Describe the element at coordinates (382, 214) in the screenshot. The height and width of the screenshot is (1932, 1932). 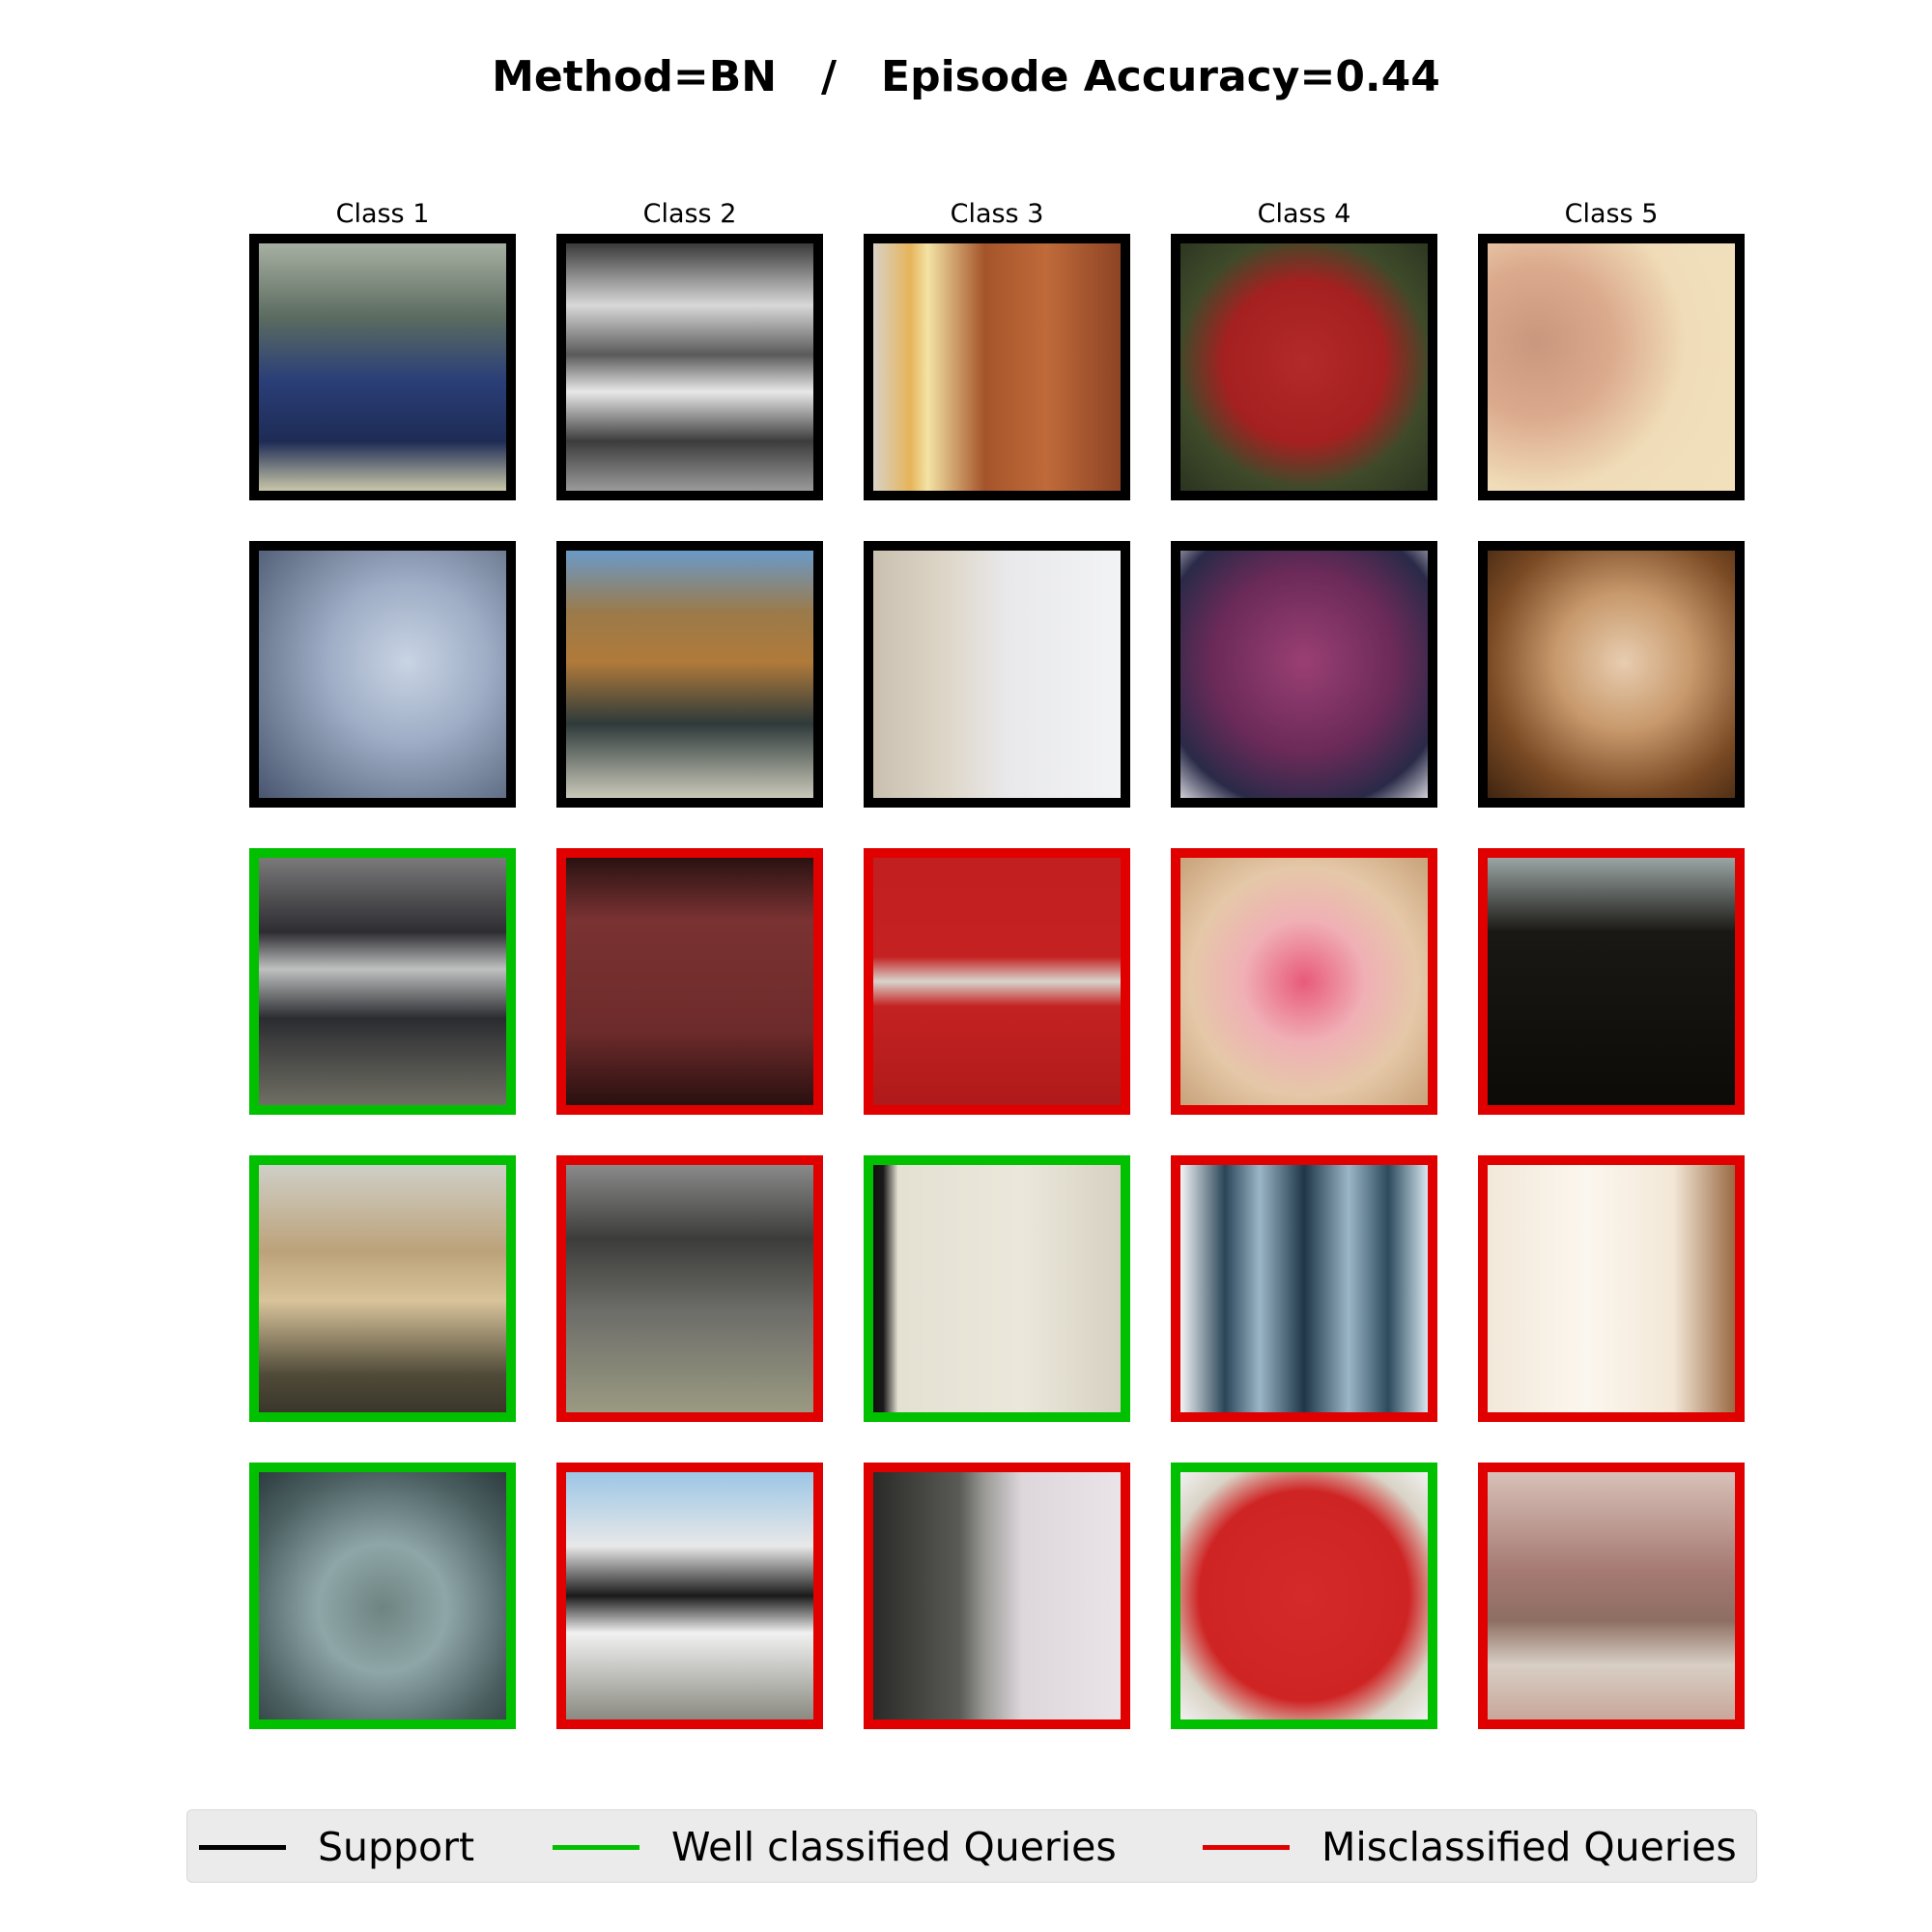
I see `column-label-class-1: Class 1` at that location.